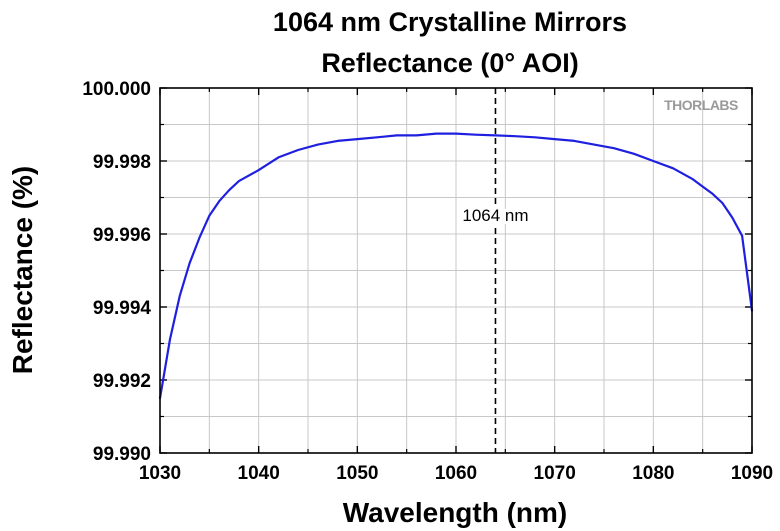 The image size is (780, 531). I want to click on y-tick-label: 99.992, so click(122, 381).